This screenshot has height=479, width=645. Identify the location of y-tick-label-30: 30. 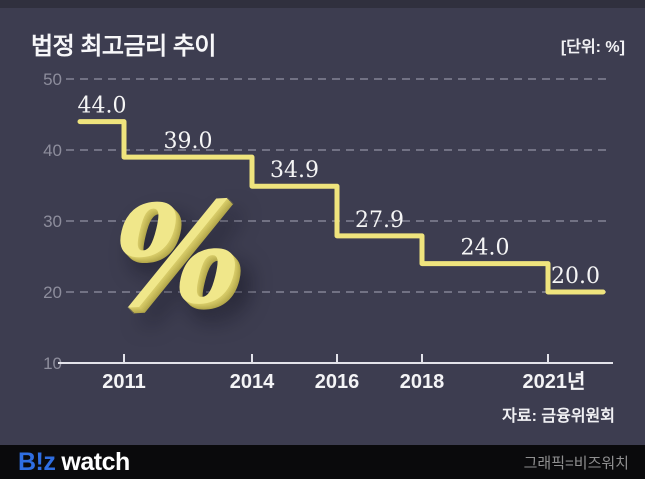
(52, 221).